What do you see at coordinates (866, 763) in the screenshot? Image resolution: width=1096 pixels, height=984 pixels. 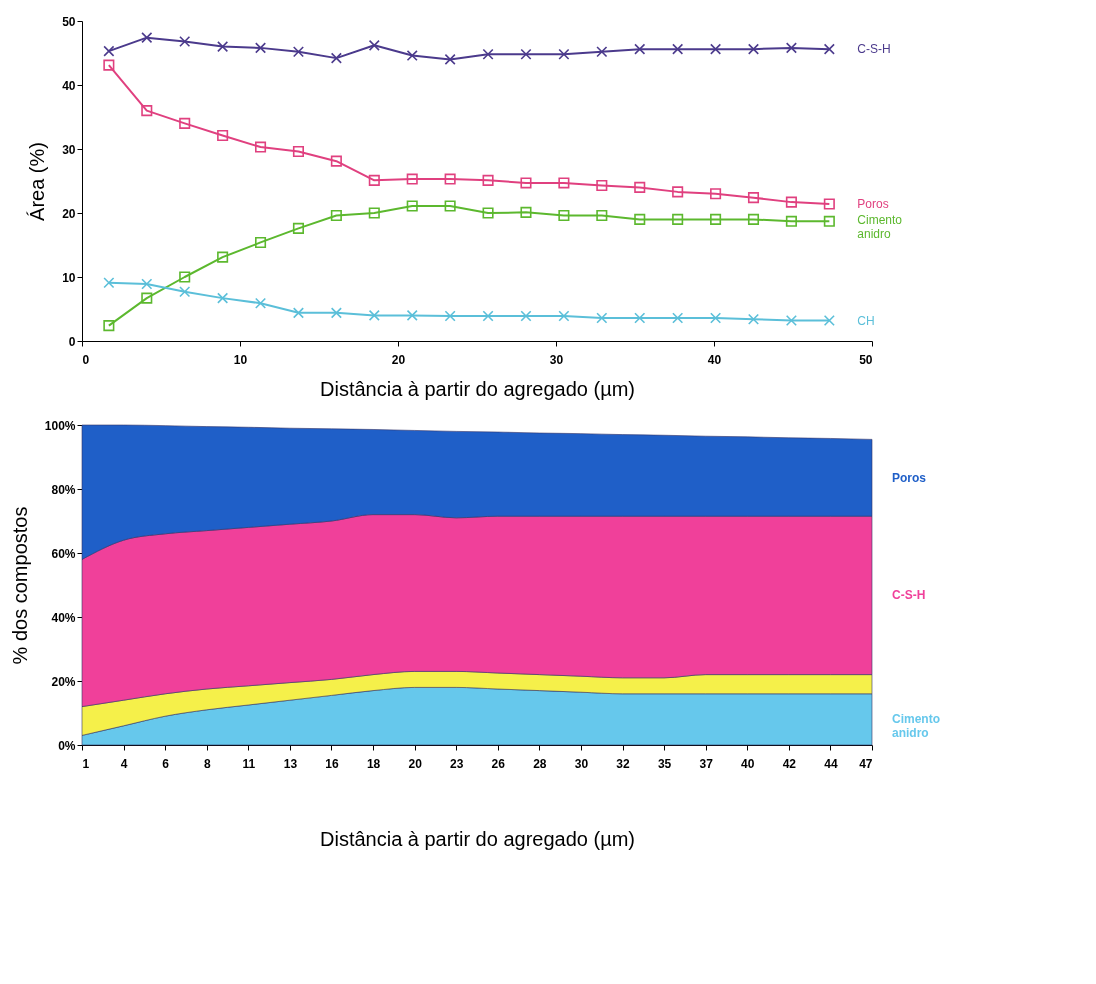 I see `x-tick-label: 47` at bounding box center [866, 763].